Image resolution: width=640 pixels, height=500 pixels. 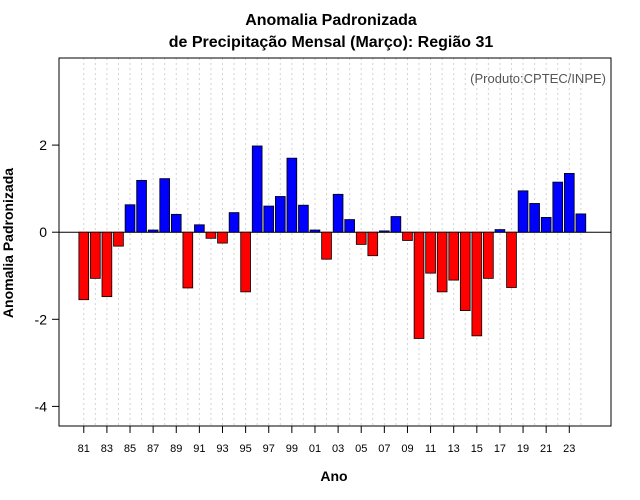 What do you see at coordinates (153, 449) in the screenshot?
I see `x-tick-label: 87` at bounding box center [153, 449].